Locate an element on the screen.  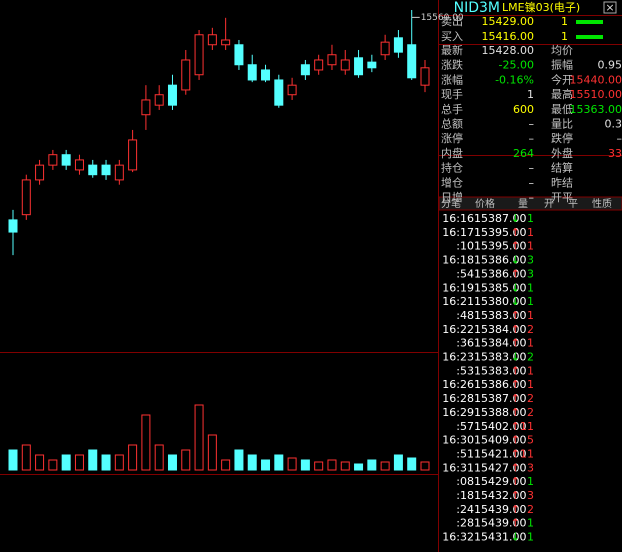
stat-value: 33 is located at coordinates (615, 153).